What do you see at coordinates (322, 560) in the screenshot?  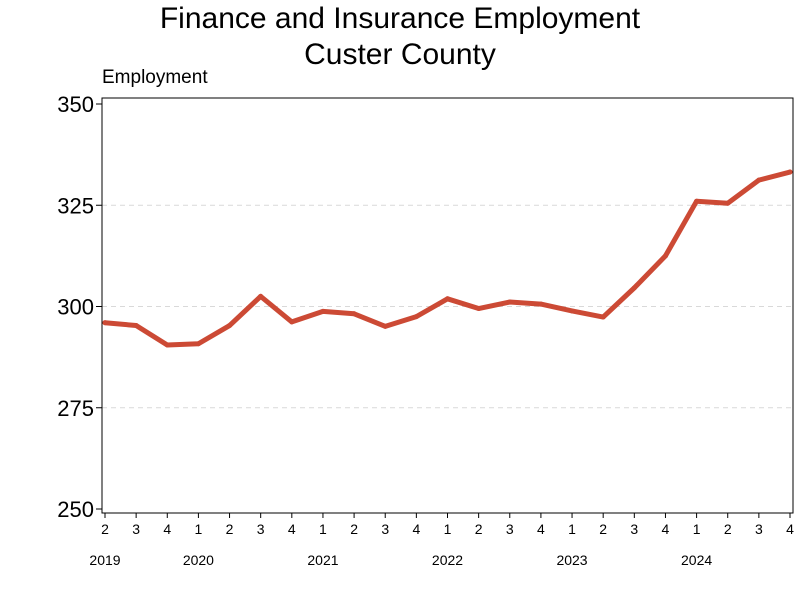 I see `year-label: 2021` at bounding box center [322, 560].